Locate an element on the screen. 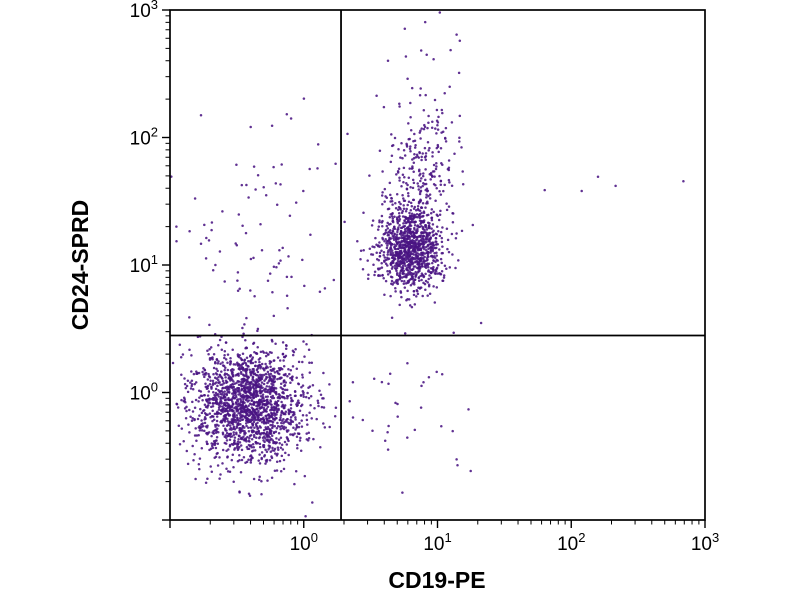 The height and width of the screenshot is (600, 800). x-tick-label: 10¹ is located at coordinates (437, 542).